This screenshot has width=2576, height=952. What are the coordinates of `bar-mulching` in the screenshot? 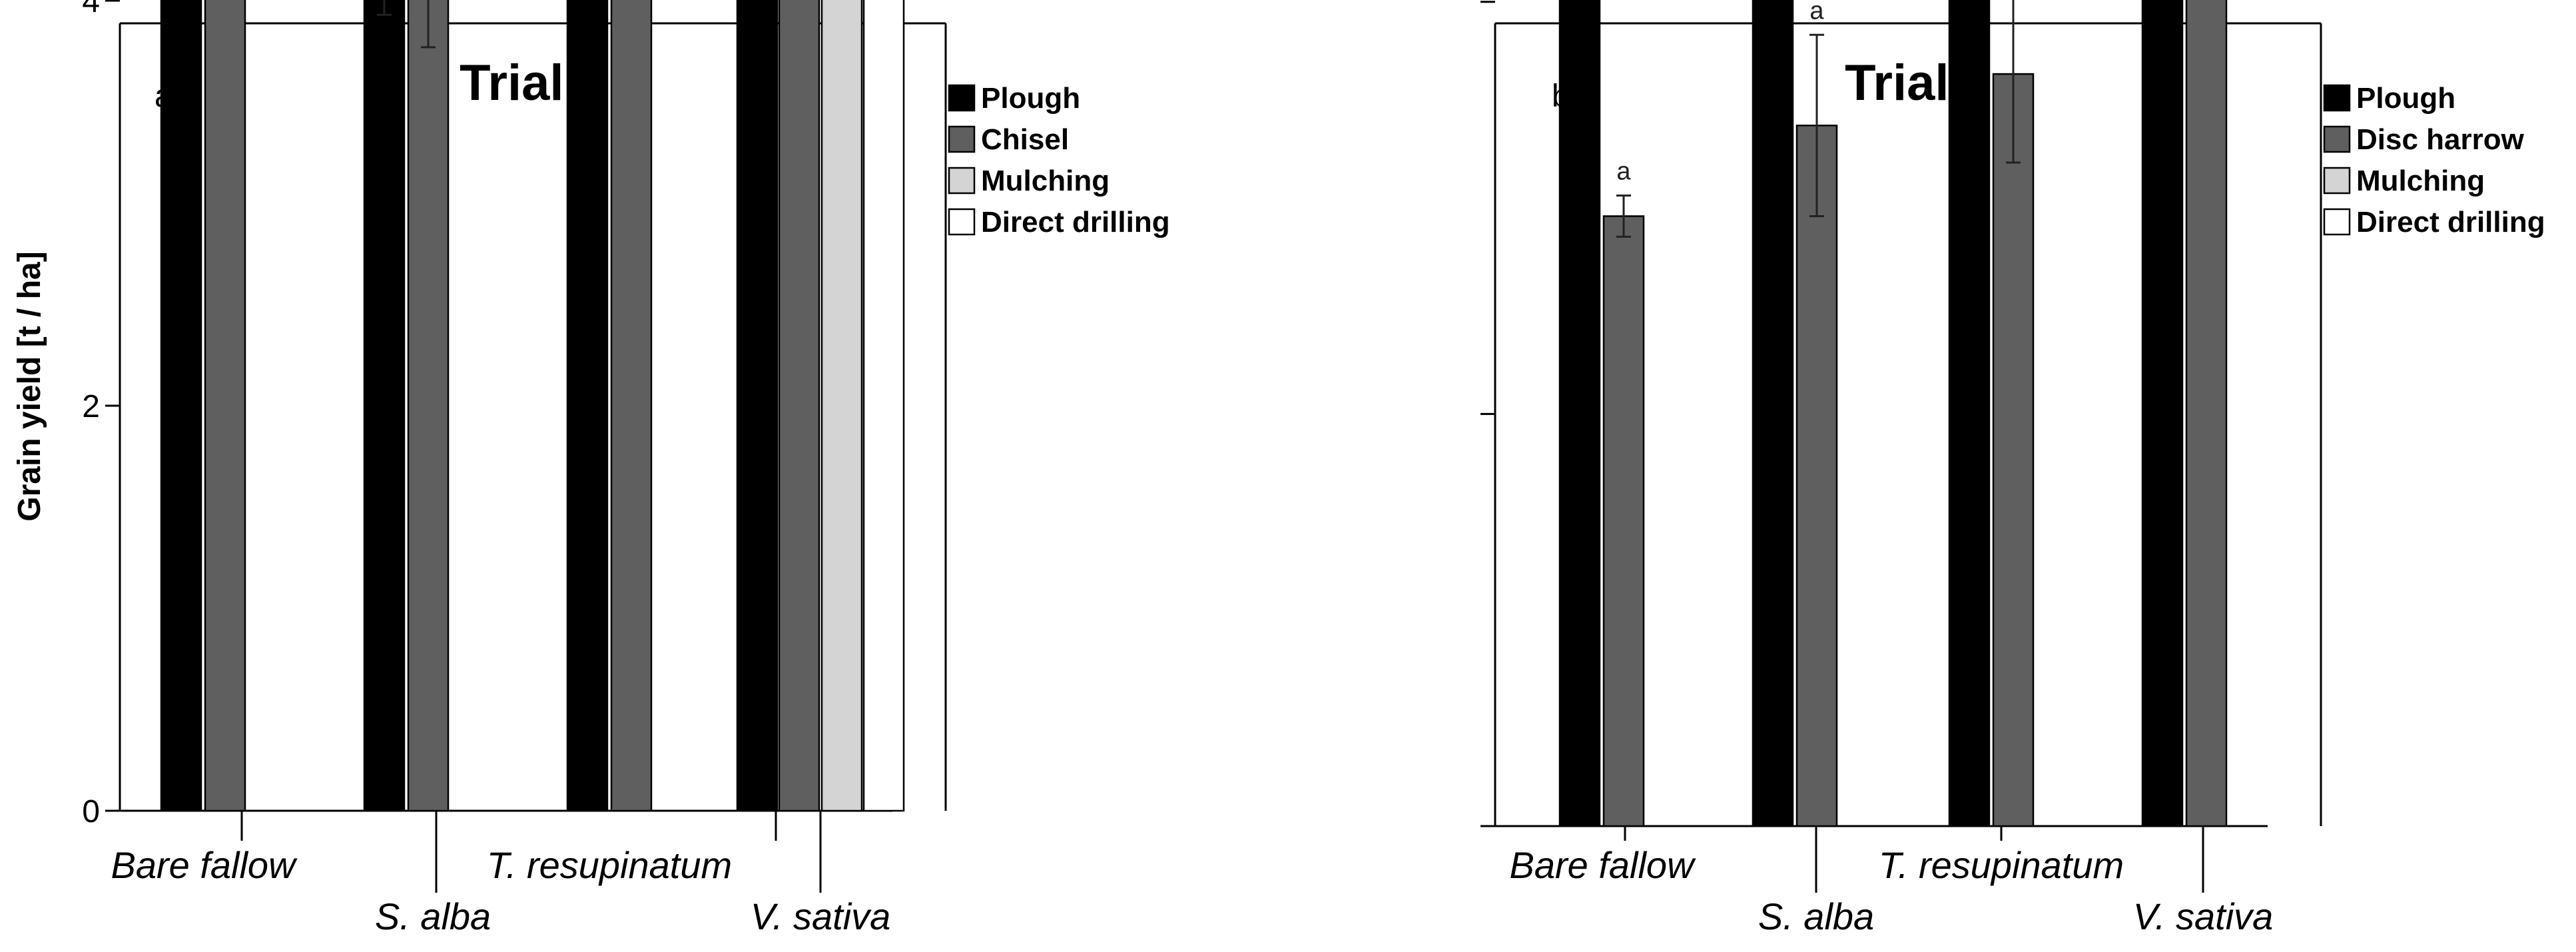 It's located at (841, 406).